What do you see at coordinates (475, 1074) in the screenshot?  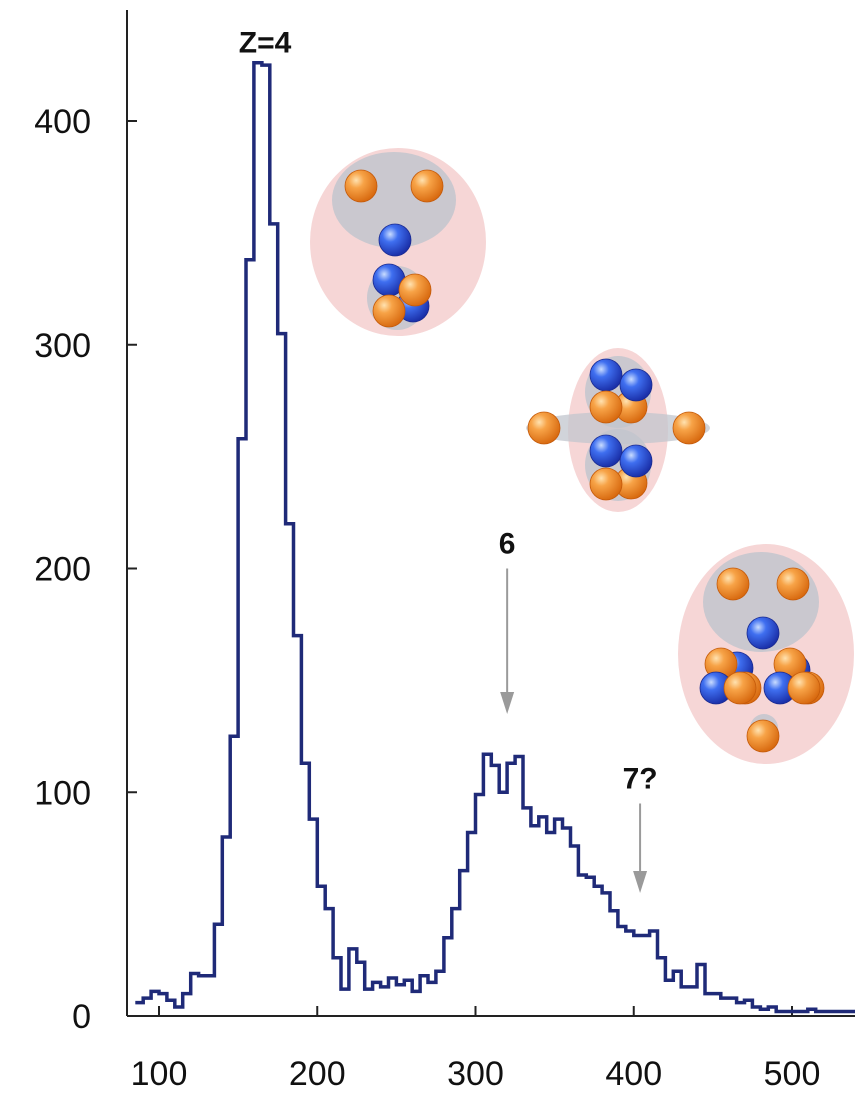 I see `x-tick-label: 300` at bounding box center [475, 1074].